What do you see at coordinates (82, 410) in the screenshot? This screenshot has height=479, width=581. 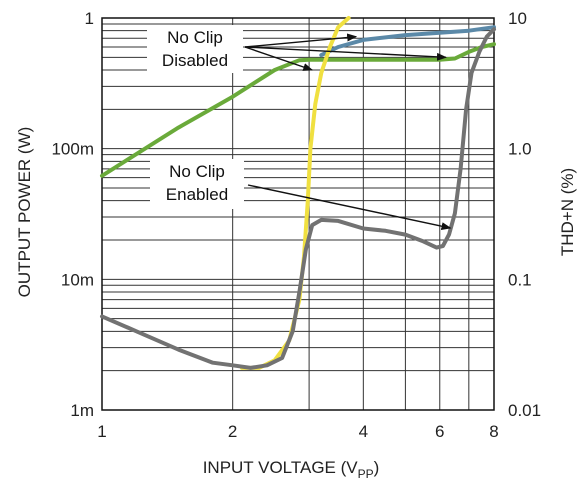 I see `y-left-tick-label: 1m` at bounding box center [82, 410].